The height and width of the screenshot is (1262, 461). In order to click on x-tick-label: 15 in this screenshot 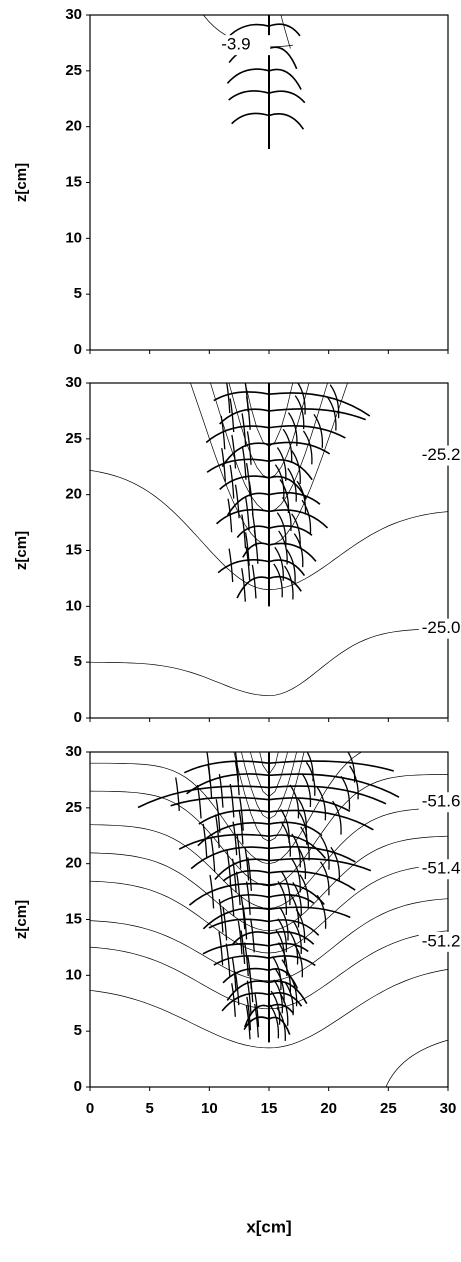, I will do `click(269, 1108)`.